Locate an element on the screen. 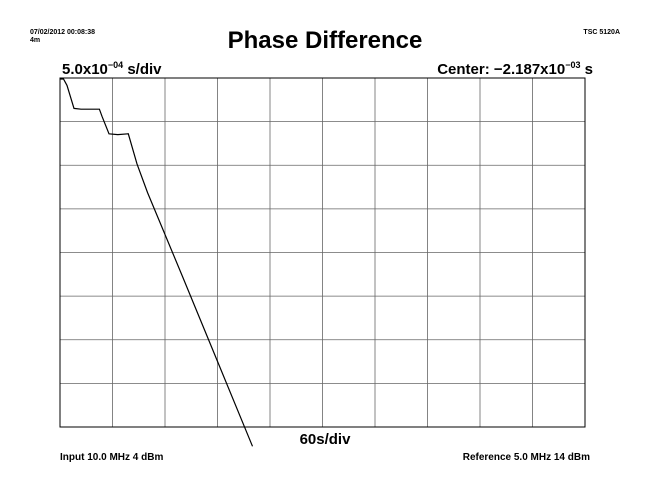 The image size is (650, 502). y-scale-label: 5.0x10−04 s/div is located at coordinates (112, 69).